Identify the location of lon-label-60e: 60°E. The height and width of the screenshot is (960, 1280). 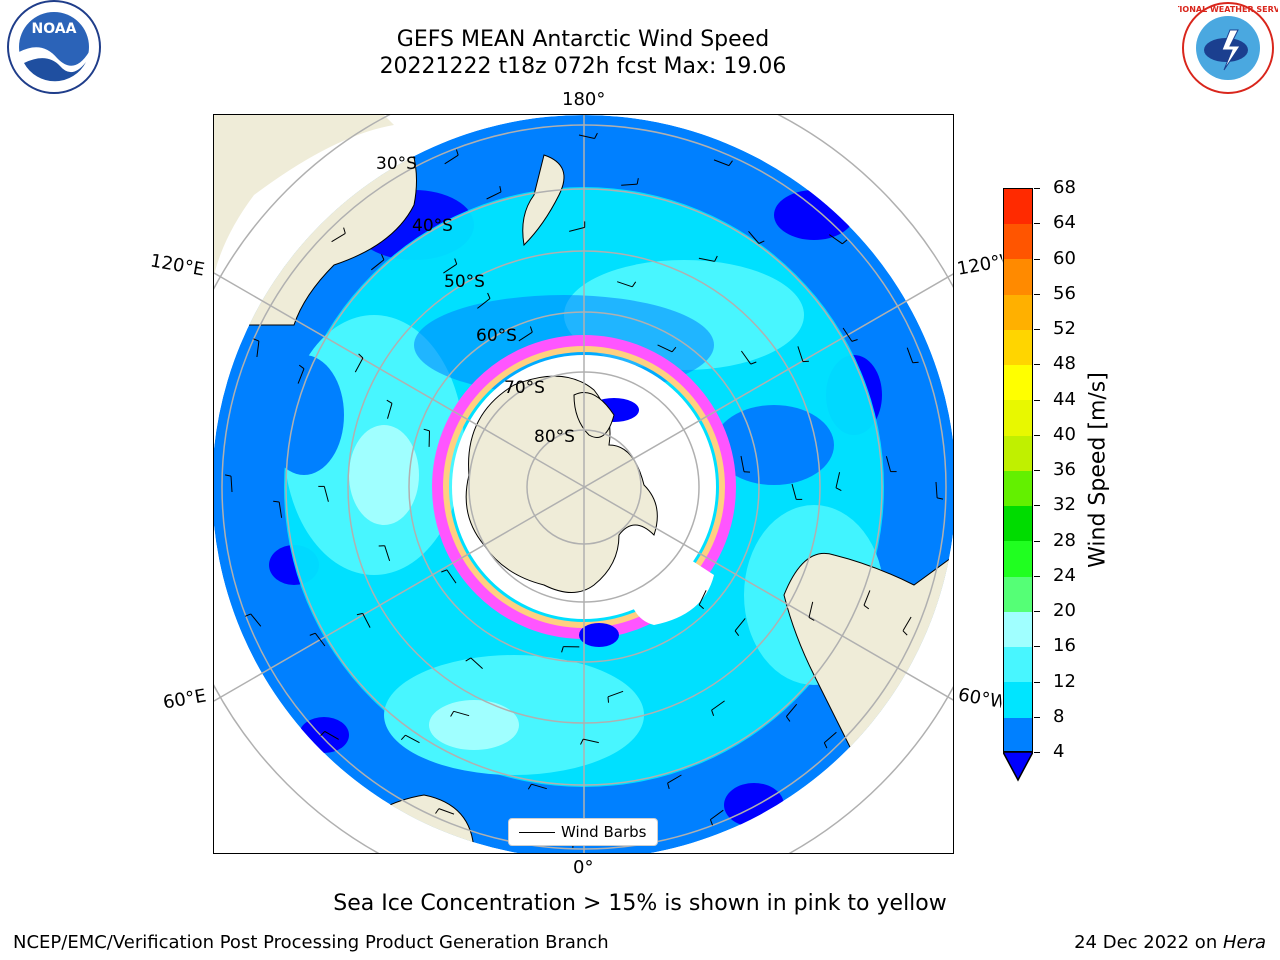
(184, 699).